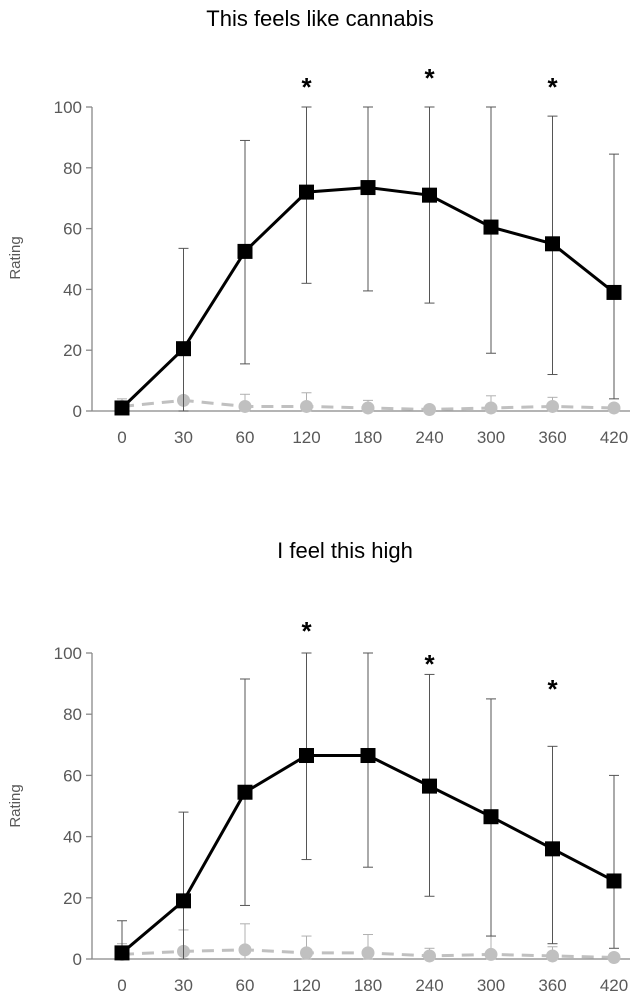  What do you see at coordinates (345, 550) in the screenshot?
I see `chart-title: I feel this high` at bounding box center [345, 550].